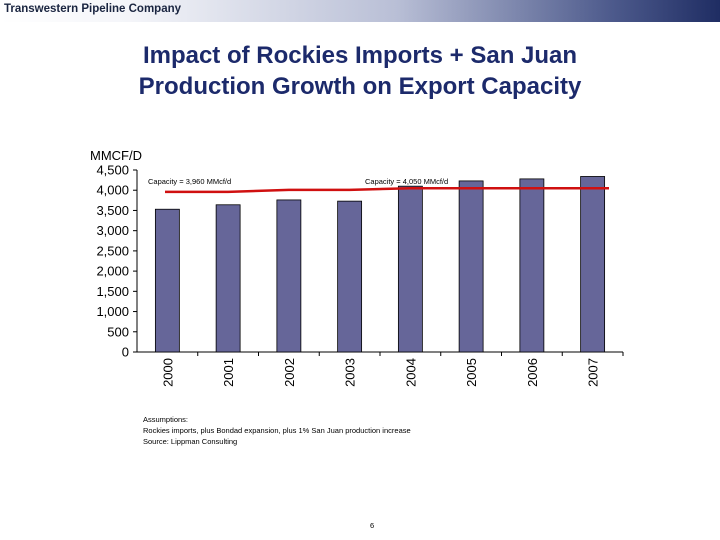 The width and height of the screenshot is (720, 540). I want to click on y-tick-label: 1,500, so click(112, 291).